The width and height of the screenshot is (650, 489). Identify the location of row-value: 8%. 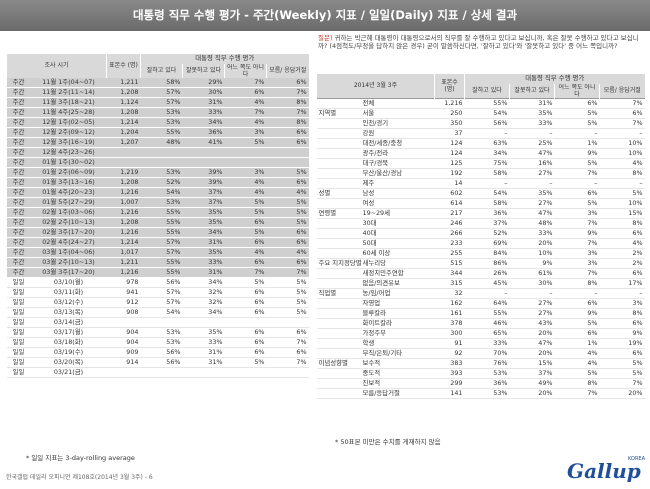
(622, 313).